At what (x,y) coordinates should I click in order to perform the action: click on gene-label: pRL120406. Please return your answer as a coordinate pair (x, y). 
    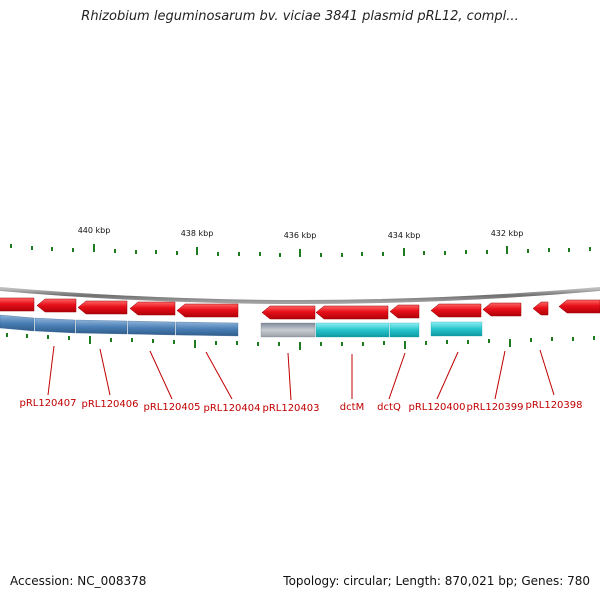
    Looking at the image, I should click on (109, 404).